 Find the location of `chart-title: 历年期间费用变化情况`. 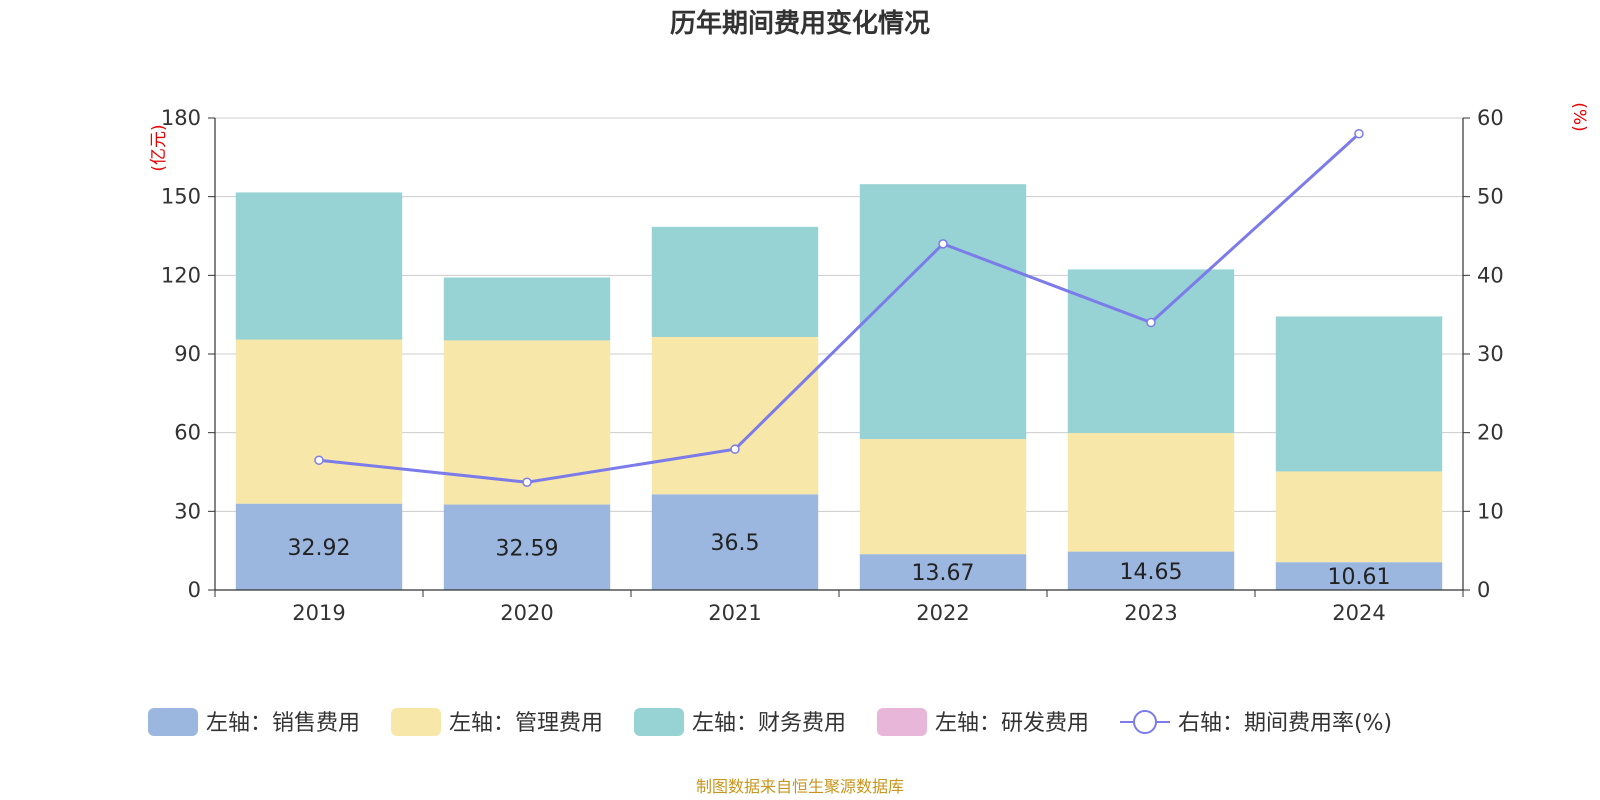

chart-title: 历年期间费用变化情况 is located at coordinates (800, 23).